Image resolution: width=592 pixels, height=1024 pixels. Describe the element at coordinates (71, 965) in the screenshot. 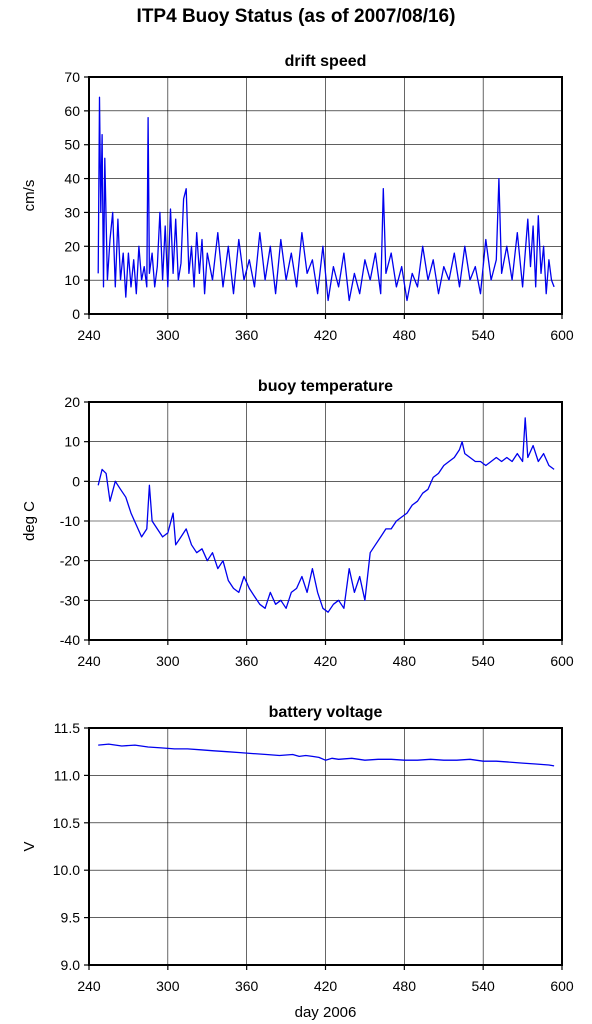

I see `y-tick-label: 9.0` at that location.